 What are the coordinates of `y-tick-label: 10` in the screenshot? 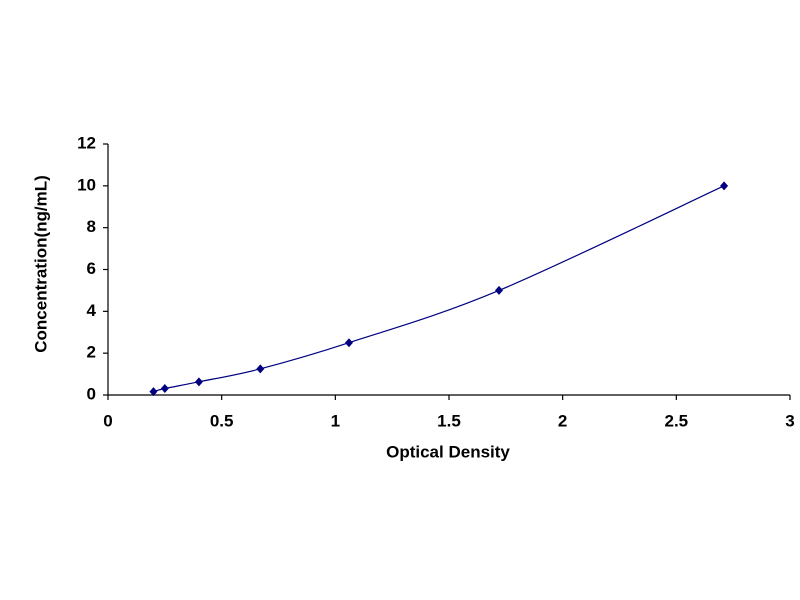 It's located at (86, 184).